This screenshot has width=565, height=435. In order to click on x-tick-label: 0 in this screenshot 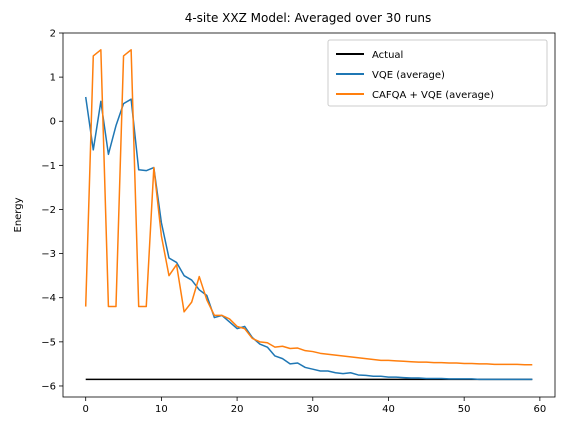, I will do `click(86, 409)`.